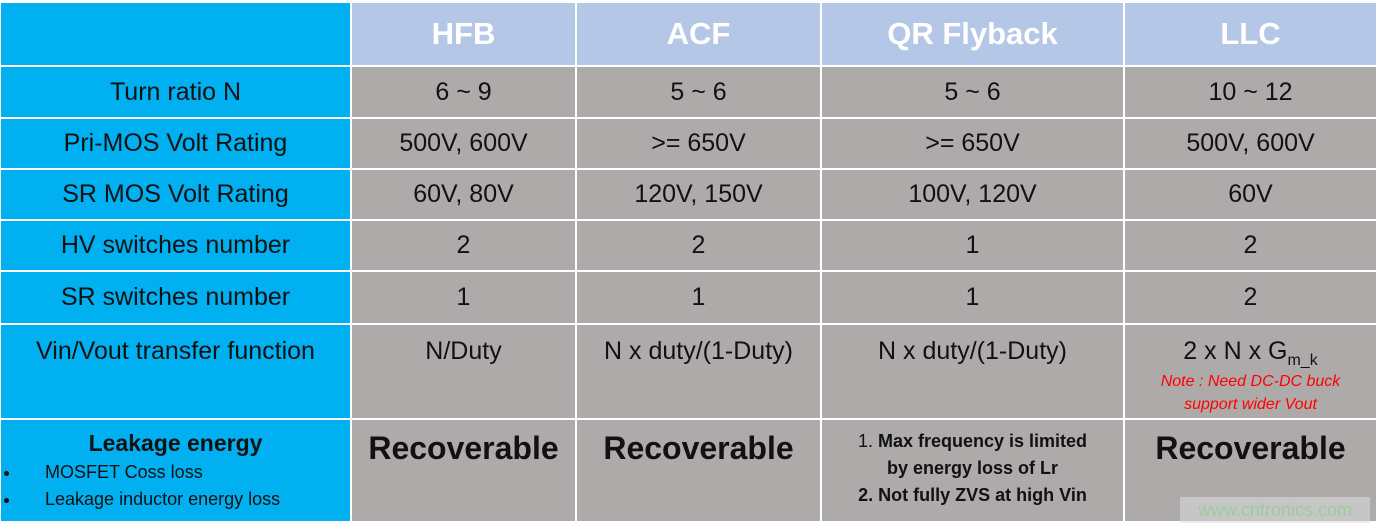 This screenshot has height=526, width=1378. Describe the element at coordinates (982, 441) in the screenshot. I see `item-text: Max frequency is limited` at that location.